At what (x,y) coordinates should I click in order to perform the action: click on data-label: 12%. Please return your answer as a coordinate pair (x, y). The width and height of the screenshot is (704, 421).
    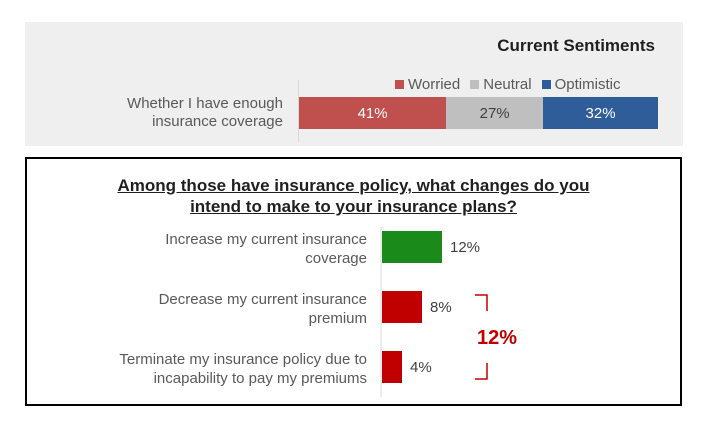
    Looking at the image, I should click on (465, 247).